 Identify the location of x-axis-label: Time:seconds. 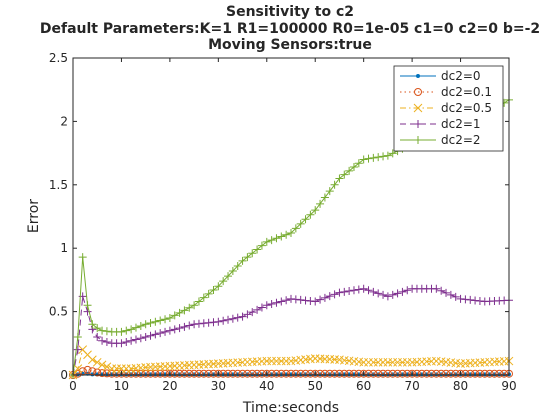
(290, 408).